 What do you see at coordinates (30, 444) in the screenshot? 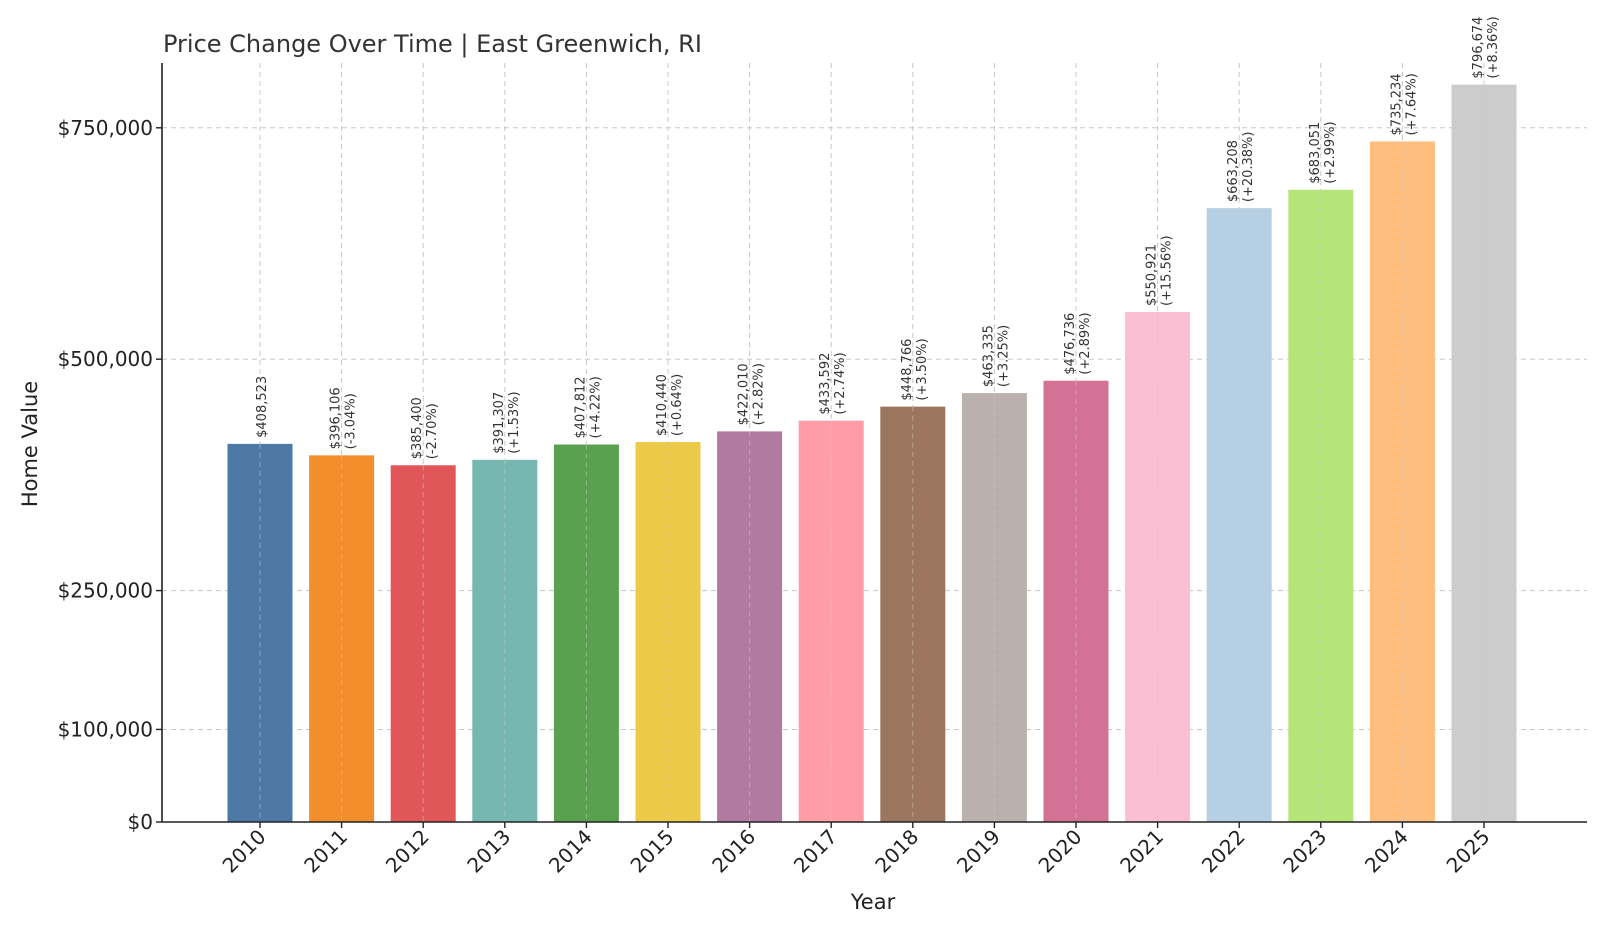
I see `y-axis-label: Home Value` at bounding box center [30, 444].